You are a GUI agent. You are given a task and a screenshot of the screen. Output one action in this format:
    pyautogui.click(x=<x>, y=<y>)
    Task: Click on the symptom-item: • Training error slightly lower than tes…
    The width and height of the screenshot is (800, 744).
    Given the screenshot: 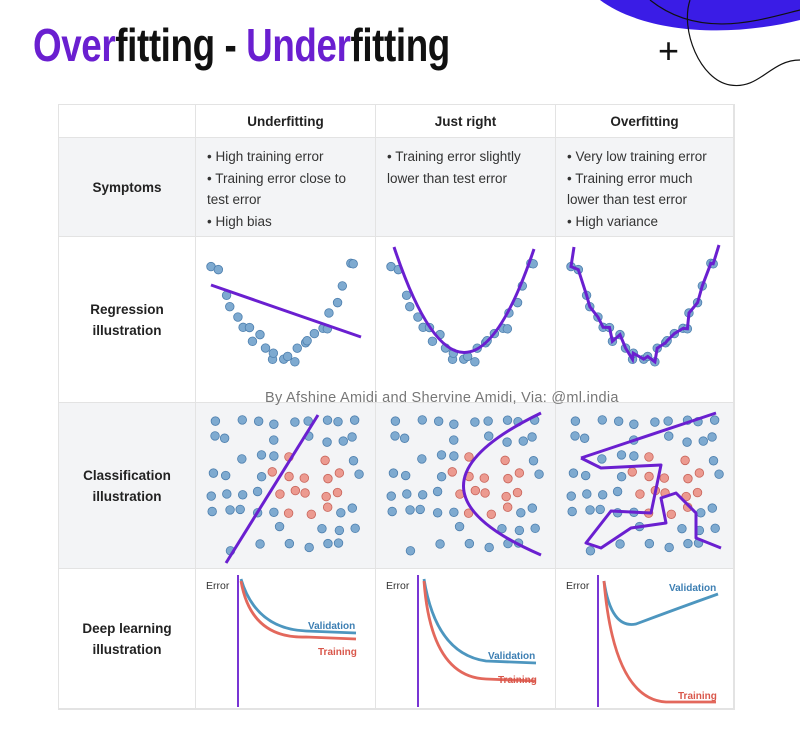 What is the action you would take?
    pyautogui.click(x=454, y=167)
    